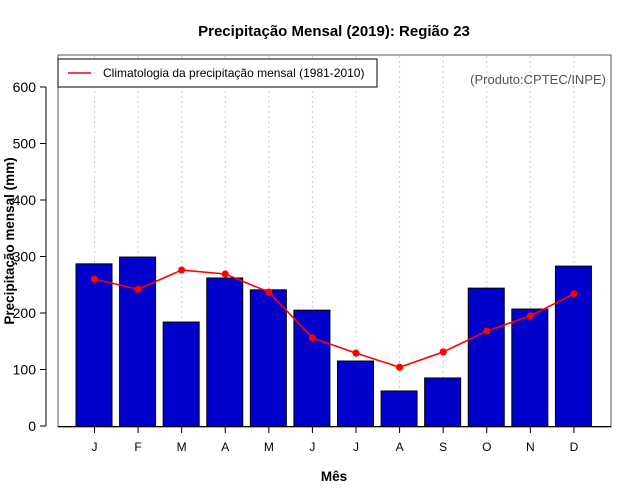 This screenshot has width=640, height=500. Describe the element at coordinates (334, 31) in the screenshot. I see `chart-title: Precipitação Mensal (2019): Região 23` at that location.